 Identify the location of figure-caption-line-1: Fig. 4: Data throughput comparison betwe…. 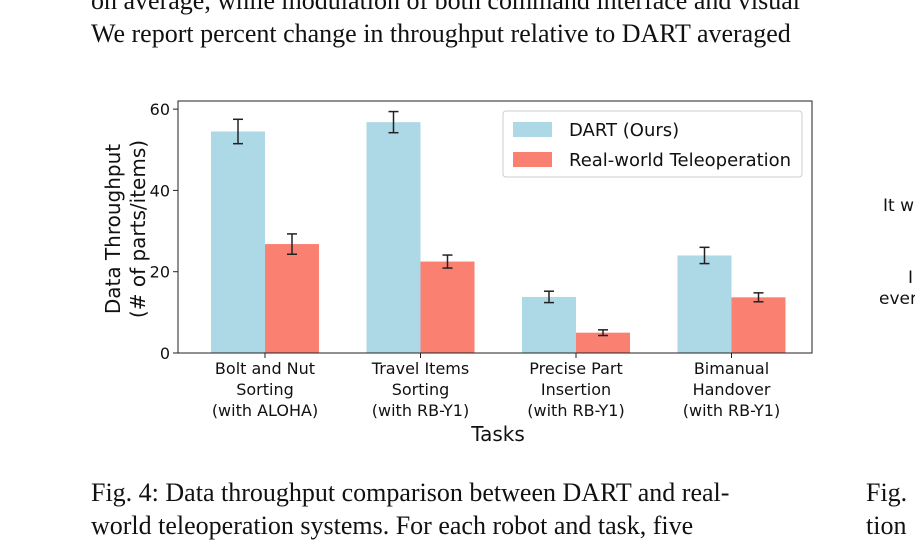
(410, 492).